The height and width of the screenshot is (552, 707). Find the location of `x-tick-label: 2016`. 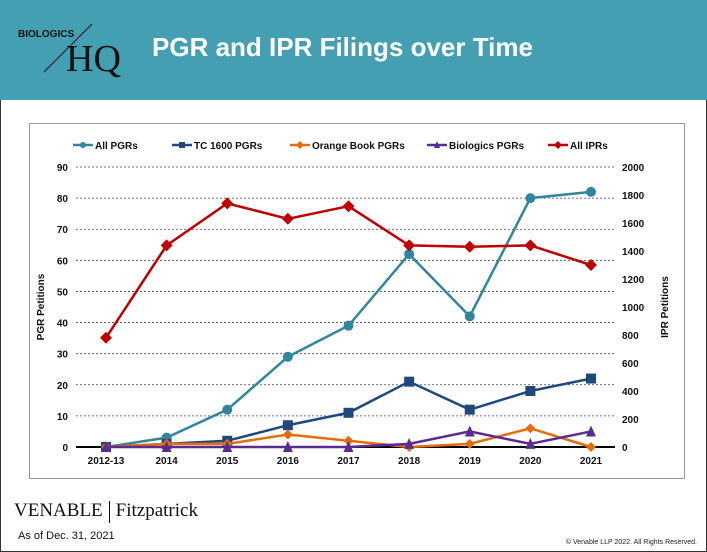

x-tick-label: 2016 is located at coordinates (288, 461).